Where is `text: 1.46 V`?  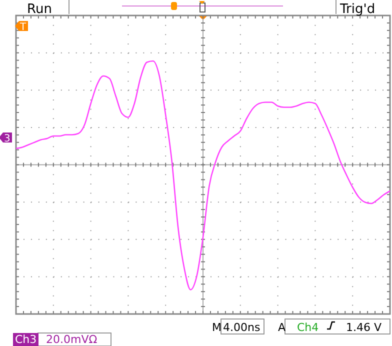
text: 1.46 V is located at coordinates (364, 327).